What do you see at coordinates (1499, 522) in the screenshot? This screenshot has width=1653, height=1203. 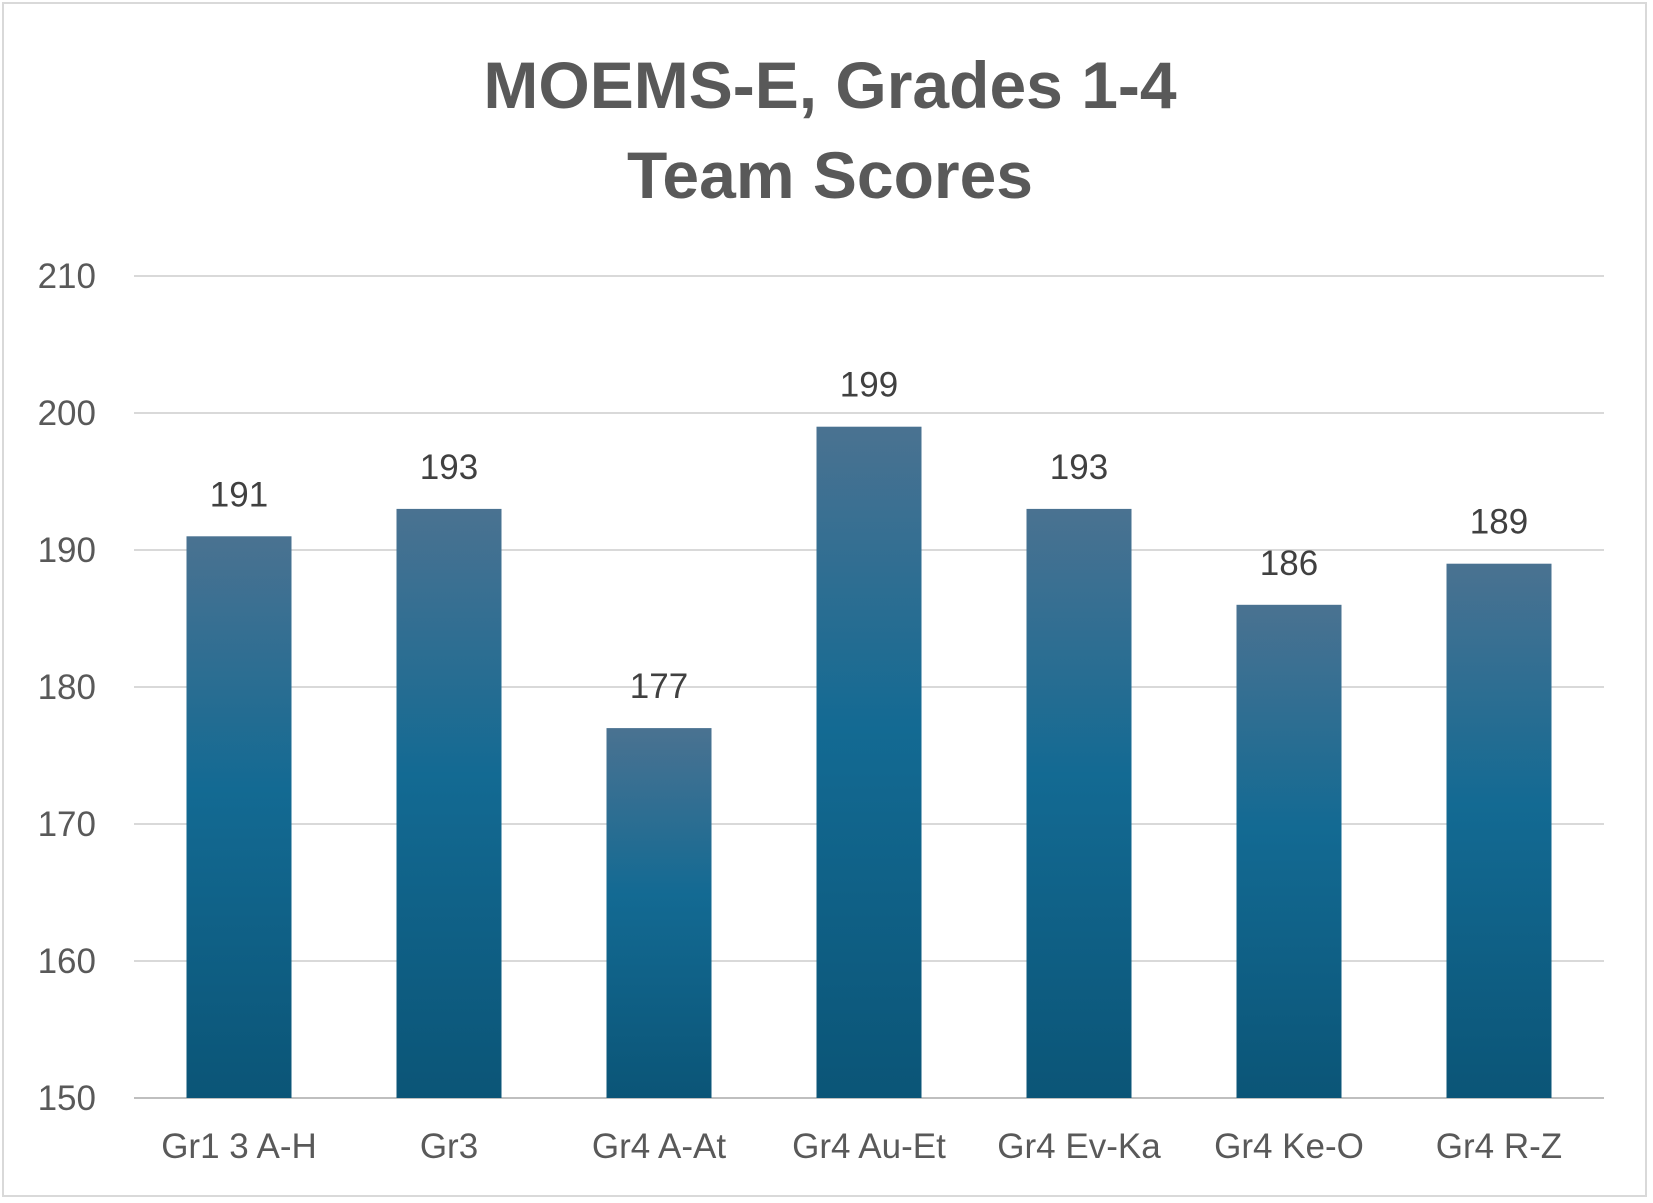 I see `data-label: 189` at bounding box center [1499, 522].